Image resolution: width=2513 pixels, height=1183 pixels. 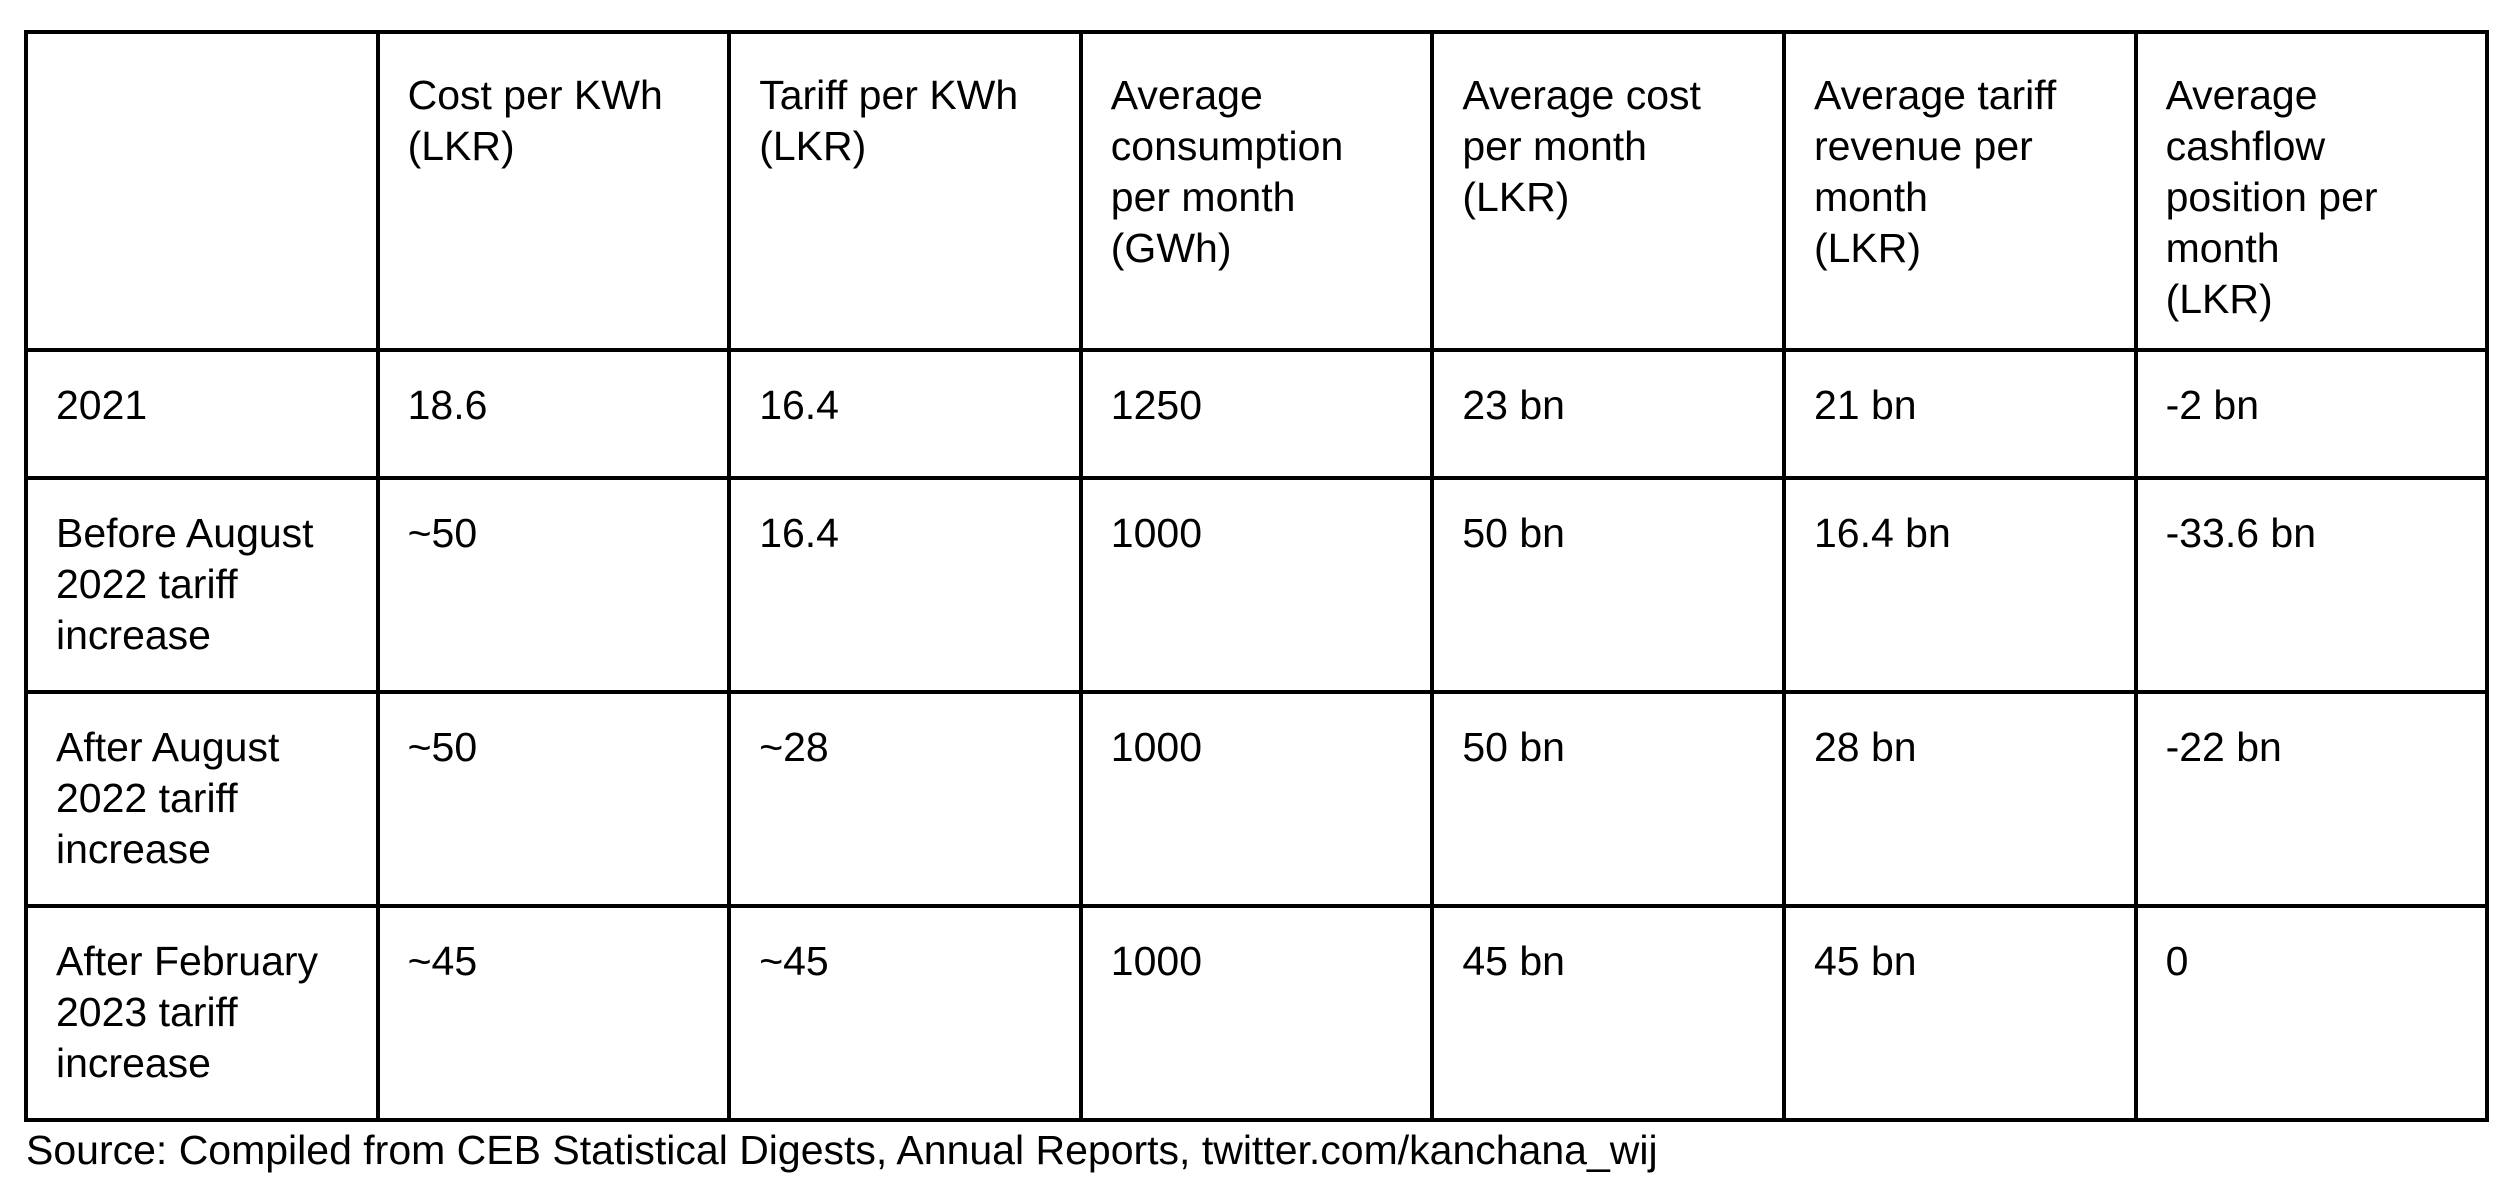 What do you see at coordinates (553, 1013) in the screenshot?
I see `cost-per-kwh-cell: ~45` at bounding box center [553, 1013].